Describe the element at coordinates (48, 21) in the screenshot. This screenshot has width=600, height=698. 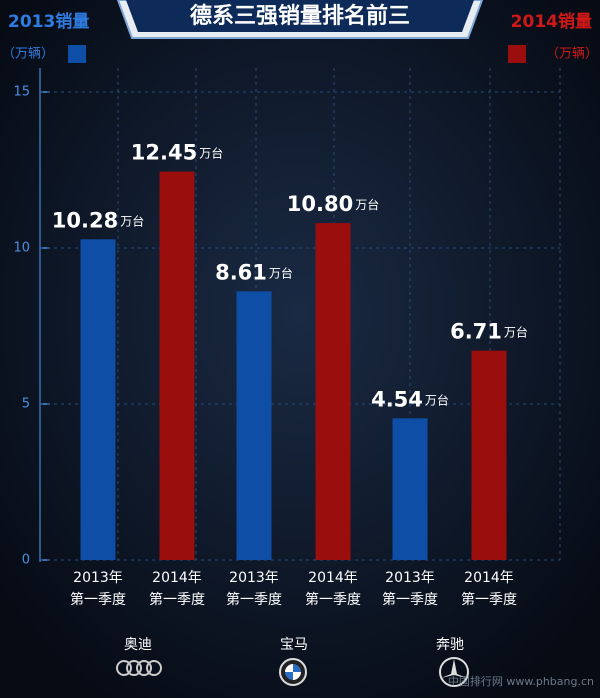
I see `legend-label: 2013销量` at that location.